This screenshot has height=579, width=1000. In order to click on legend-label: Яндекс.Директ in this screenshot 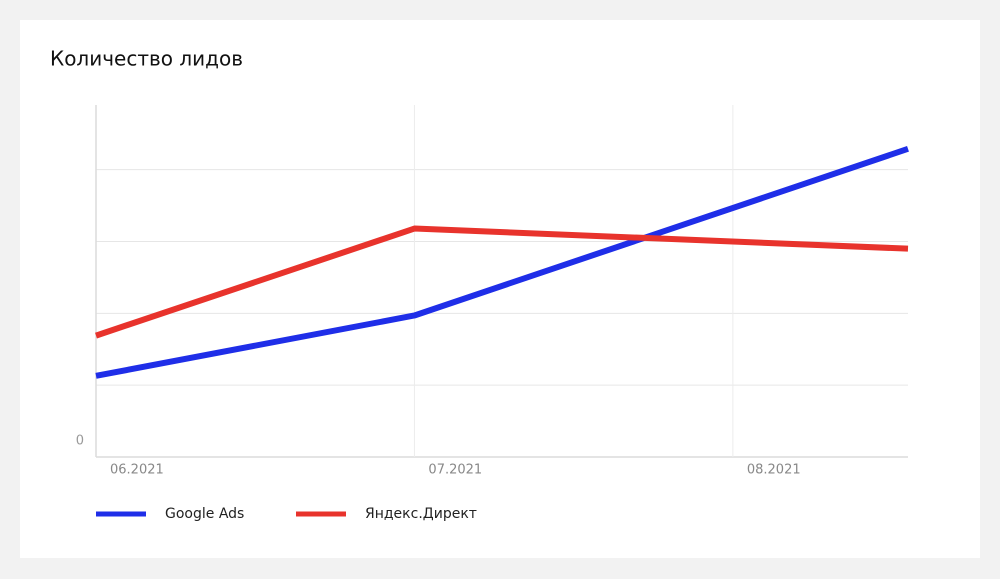, I will do `click(421, 514)`.